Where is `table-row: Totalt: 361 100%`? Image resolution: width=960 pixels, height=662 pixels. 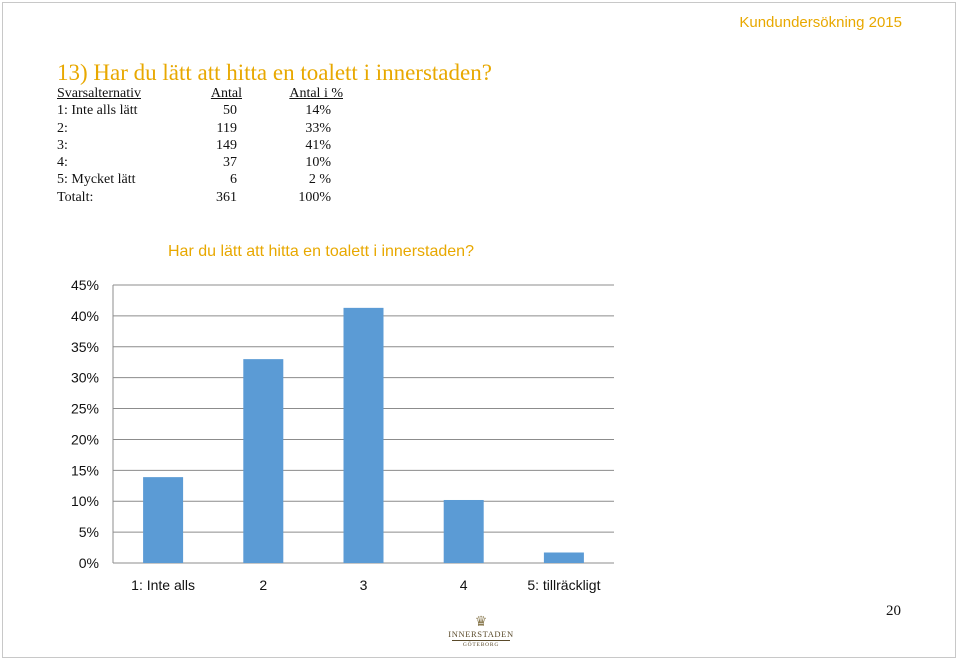 table-row: Totalt: 361 100% is located at coordinates (202, 197).